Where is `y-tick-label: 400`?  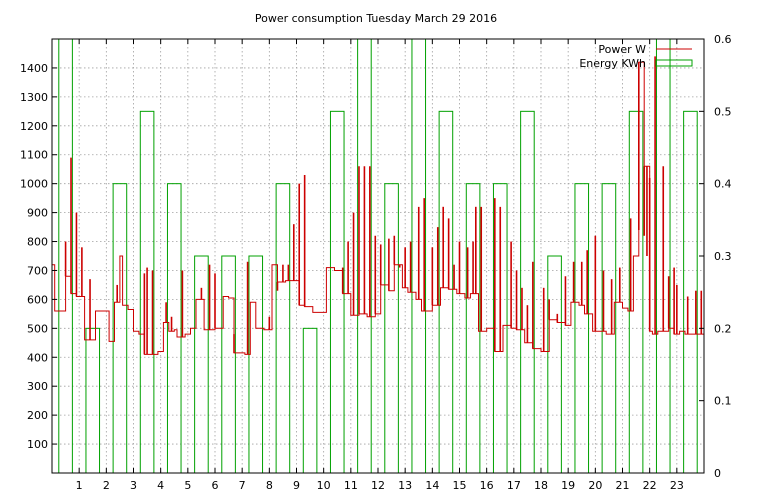
y-tick-label: 400 is located at coordinates (37, 357).